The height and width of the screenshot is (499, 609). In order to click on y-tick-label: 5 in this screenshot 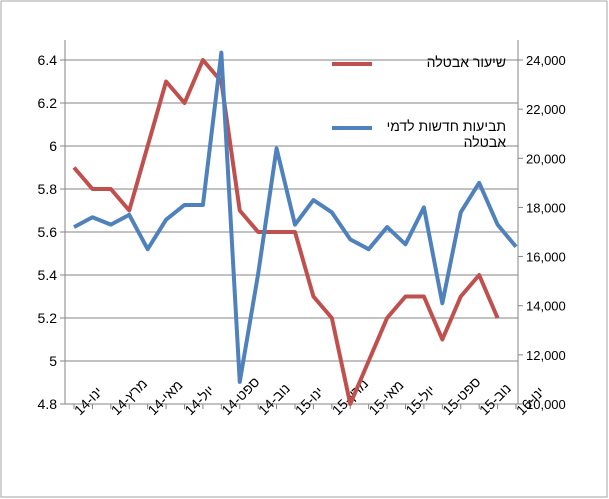, I will do `click(53, 361)`.